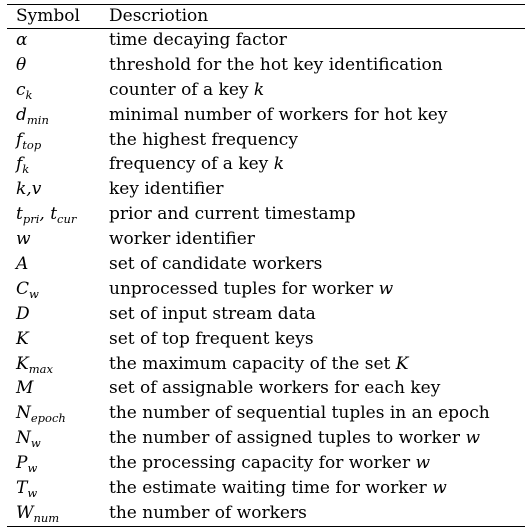 Image resolution: width=530 pixels, height=531 pixels. I want to click on symbol-cell: θ, so click(58, 65).